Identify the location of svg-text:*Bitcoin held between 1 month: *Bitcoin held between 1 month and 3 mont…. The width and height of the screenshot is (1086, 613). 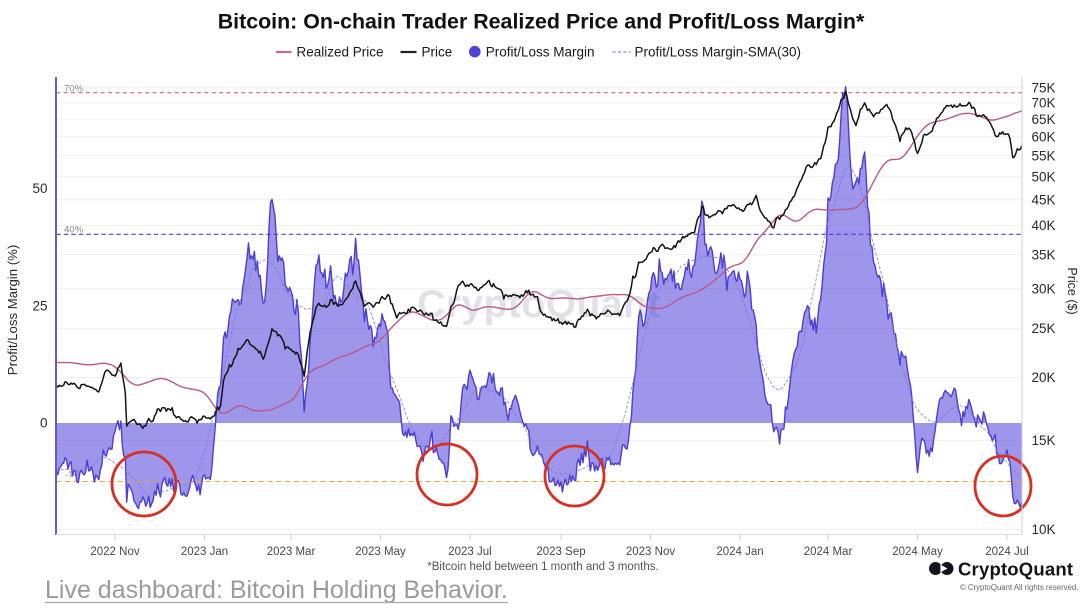
(542, 567).